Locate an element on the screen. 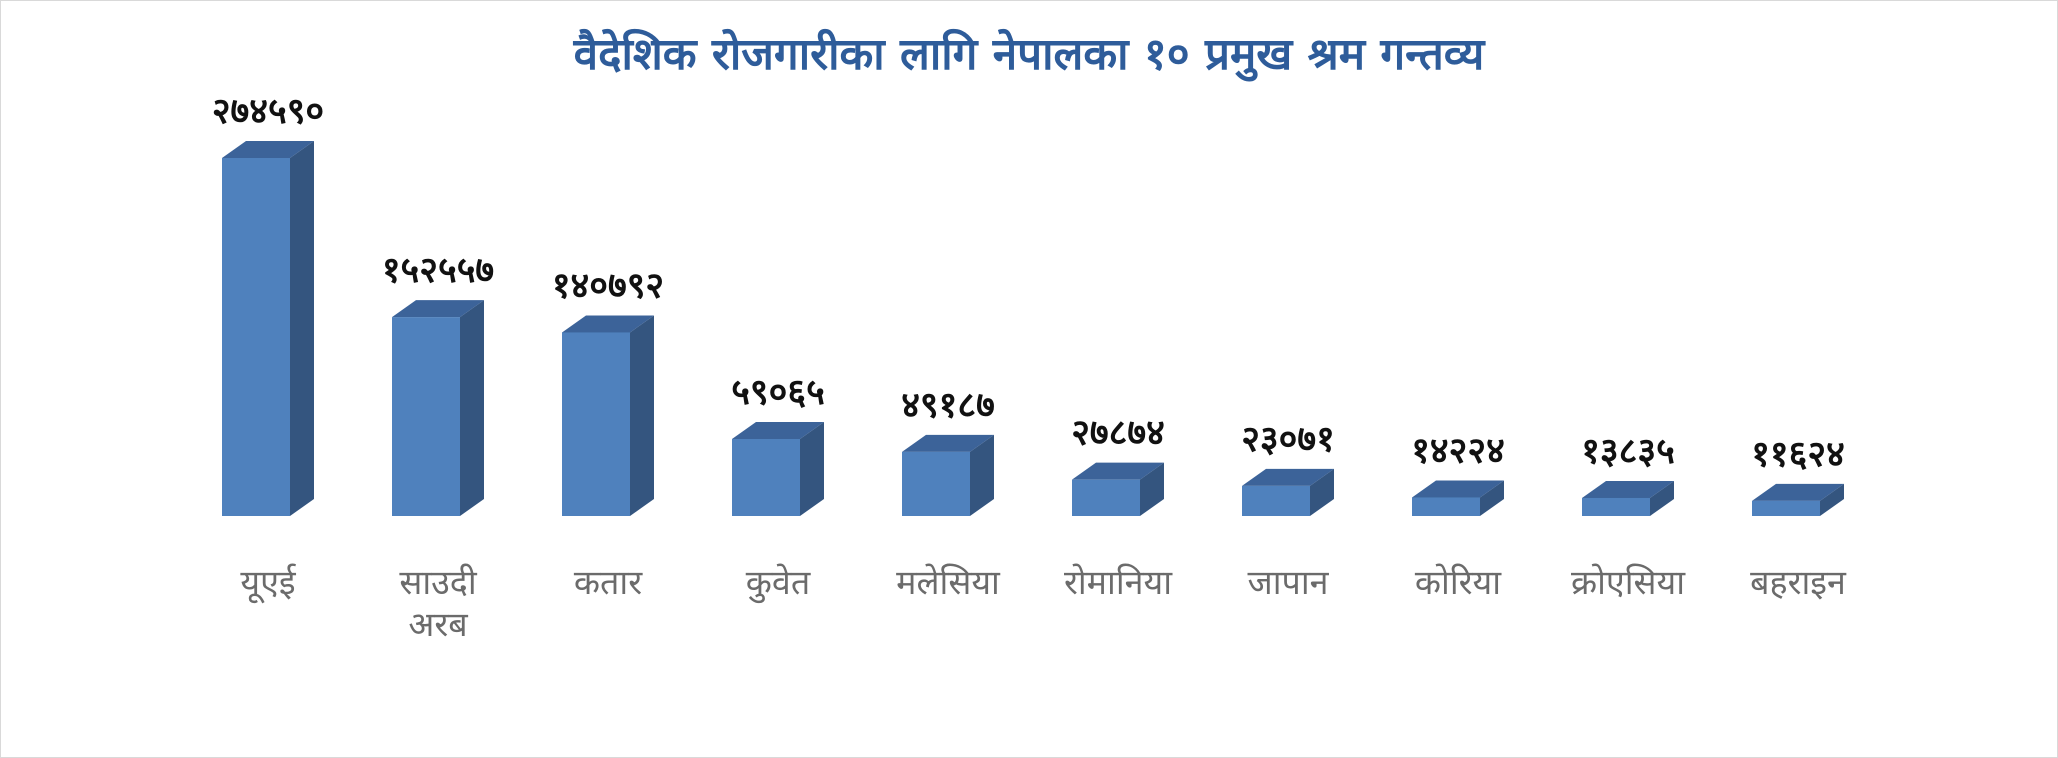 This screenshot has height=758, width=2058. category-label-line: कतार is located at coordinates (608, 583).